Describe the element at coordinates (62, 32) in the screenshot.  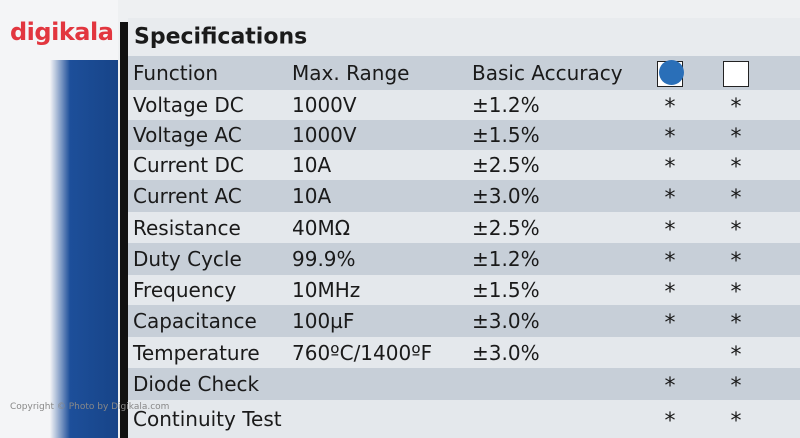
I see `logo: digikala` at that location.